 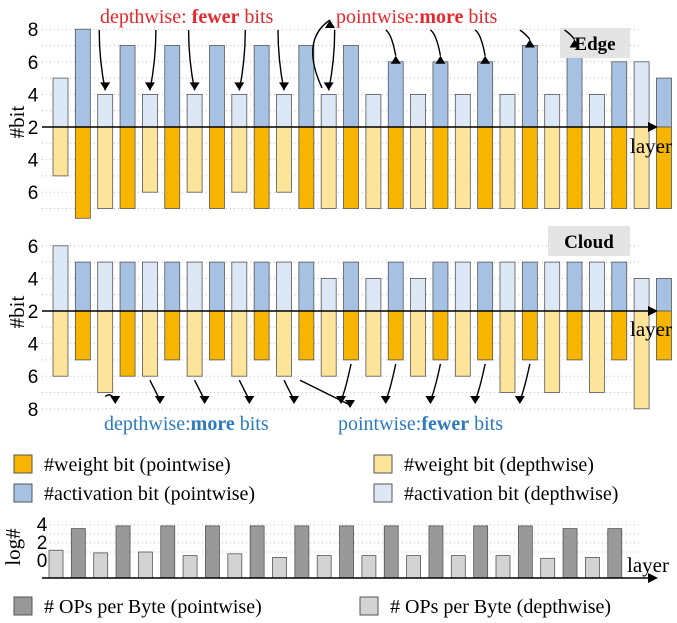 I want to click on edge-x-axis-label: layer, so click(x=651, y=146).